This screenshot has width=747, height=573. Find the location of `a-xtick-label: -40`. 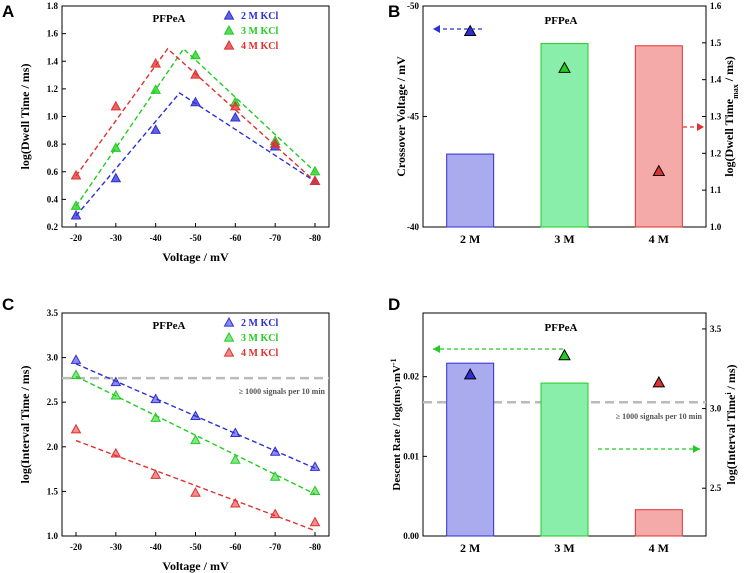

a-xtick-label: -40 is located at coordinates (156, 238).